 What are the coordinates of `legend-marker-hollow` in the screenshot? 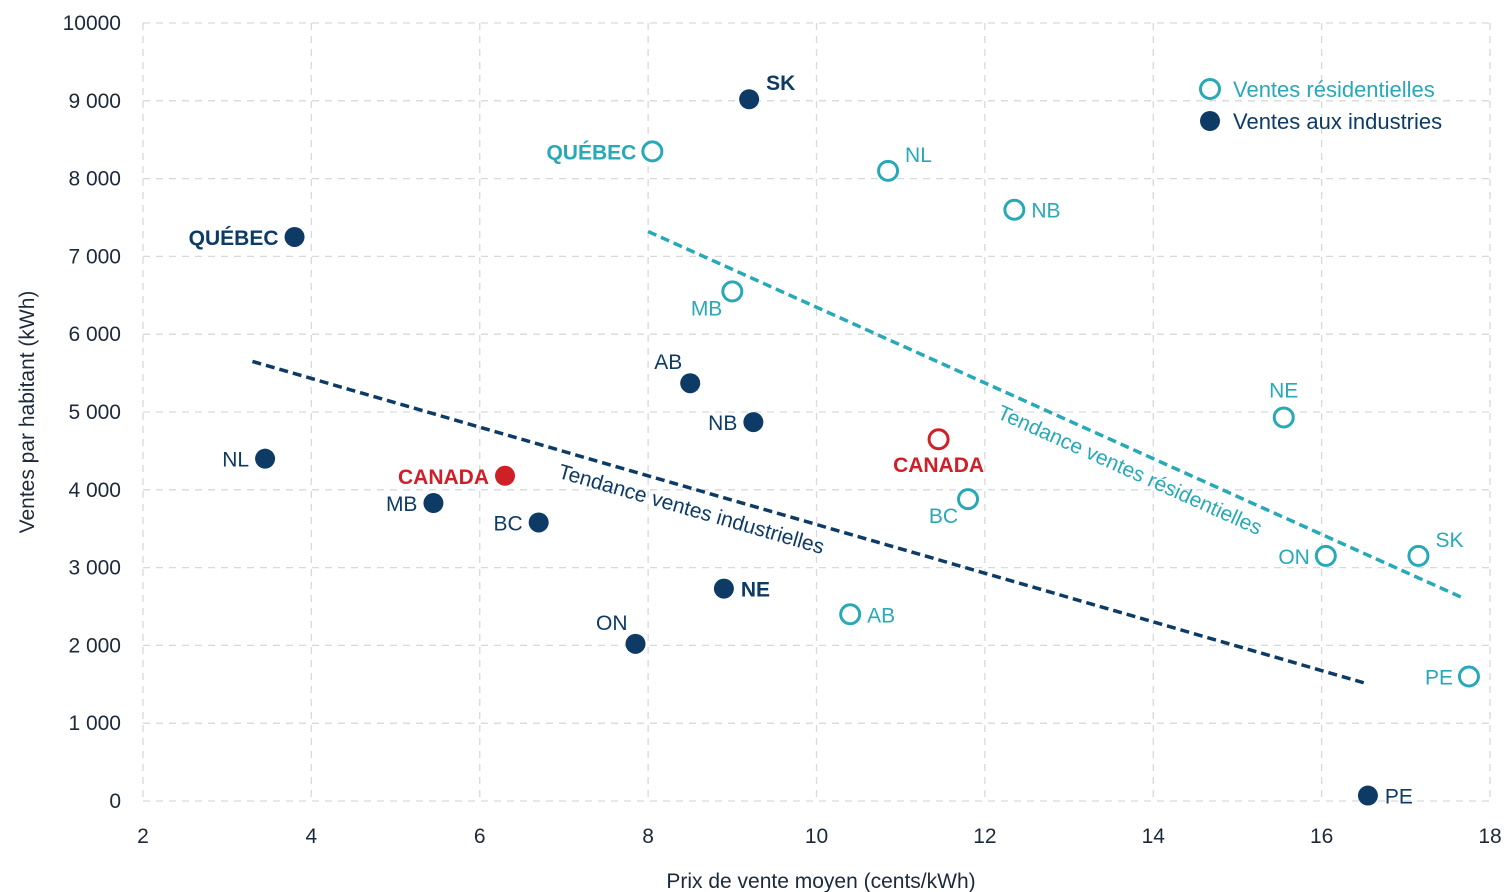 It's located at (1210, 89).